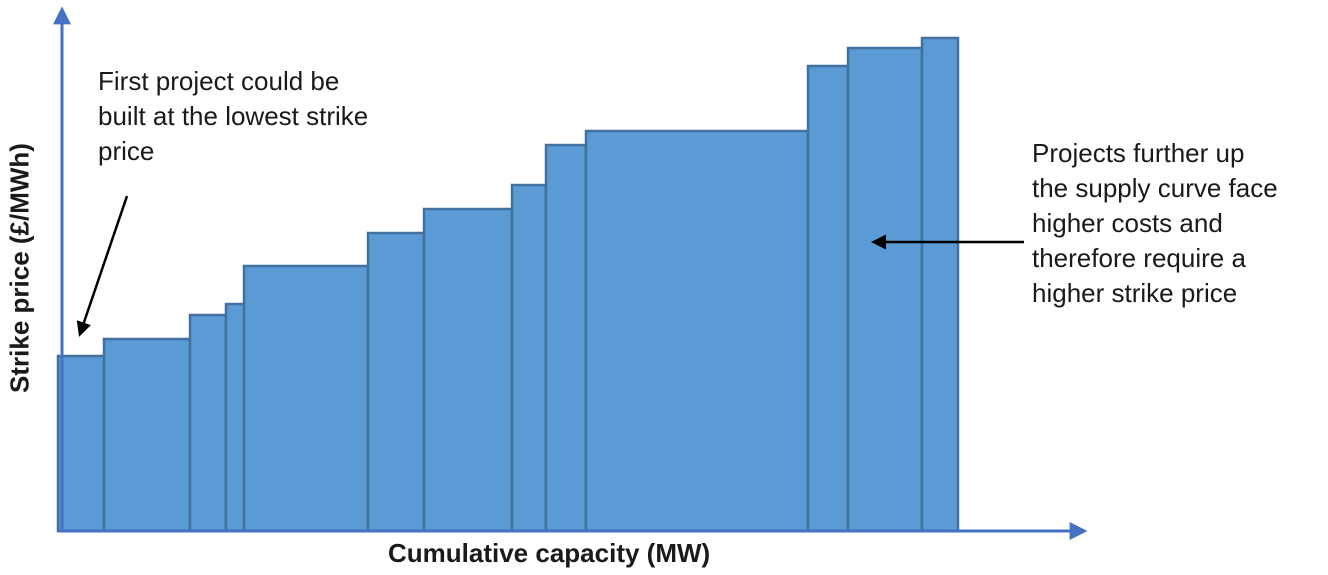 The width and height of the screenshot is (1328, 575). I want to click on annotation-first-project-line: price, so click(126, 151).